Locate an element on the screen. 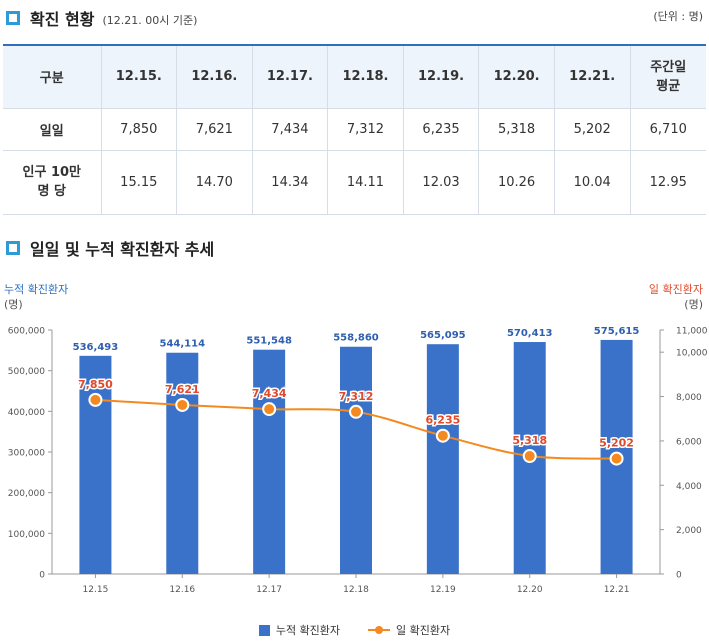 The image size is (709, 642). right-axis-title: 일 확진환자 (명) is located at coordinates (676, 297).